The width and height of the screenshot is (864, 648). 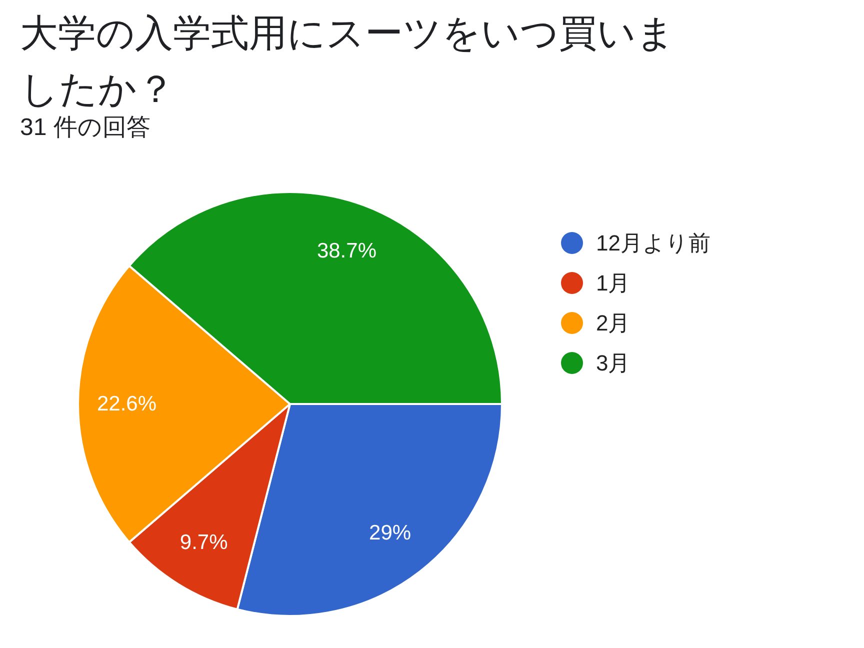 What do you see at coordinates (613, 363) in the screenshot?
I see `legend-label: 3月` at bounding box center [613, 363].